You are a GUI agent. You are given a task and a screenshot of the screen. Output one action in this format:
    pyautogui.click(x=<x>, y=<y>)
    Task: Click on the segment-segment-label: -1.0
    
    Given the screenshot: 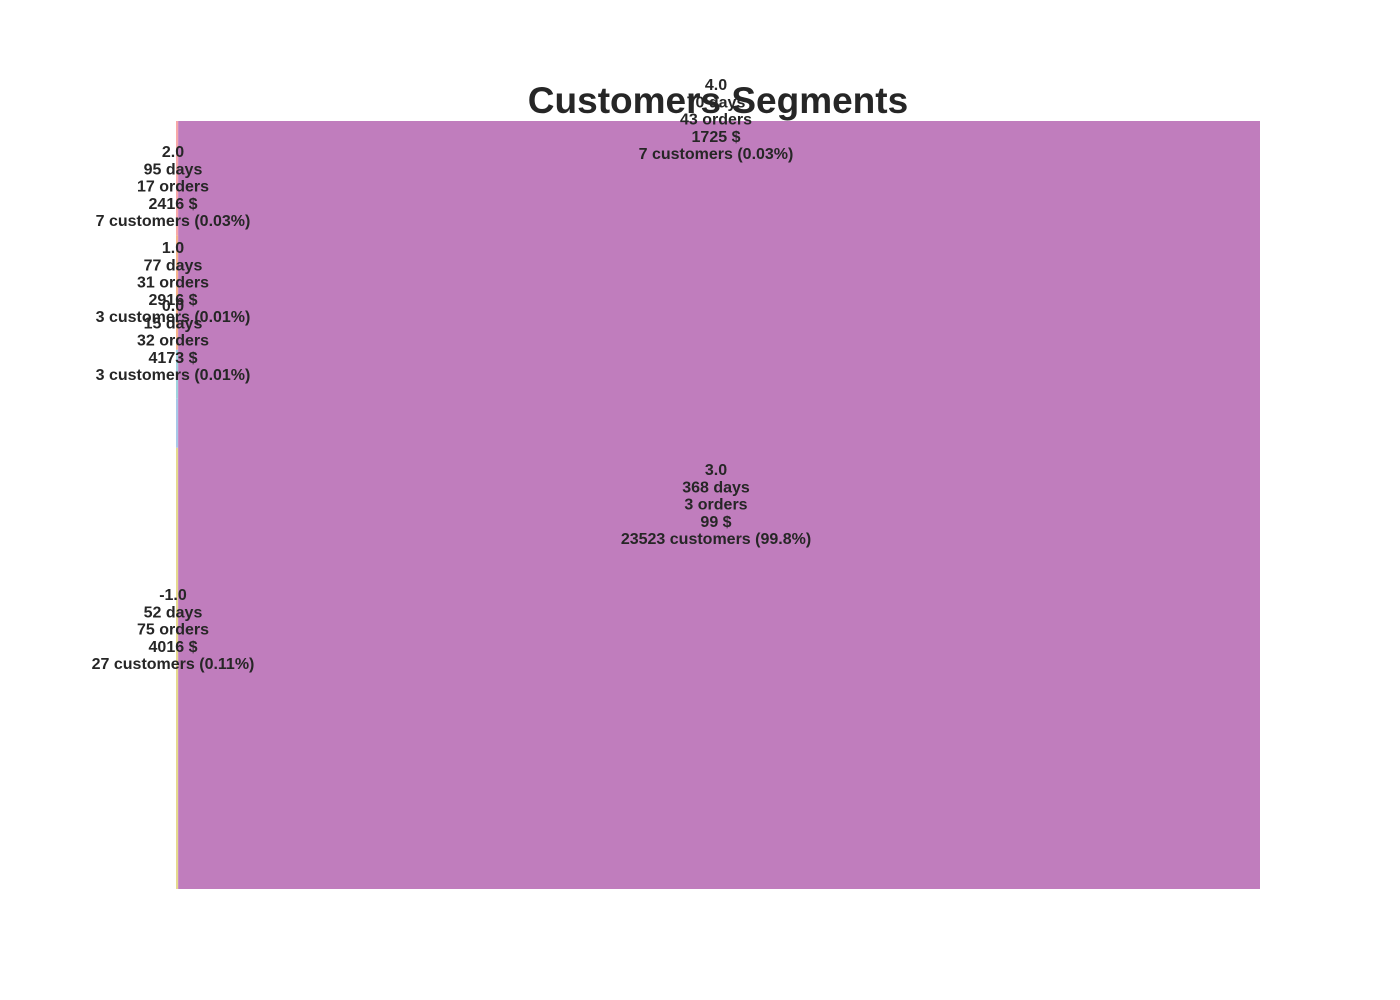 What is the action you would take?
    pyautogui.click(x=173, y=595)
    